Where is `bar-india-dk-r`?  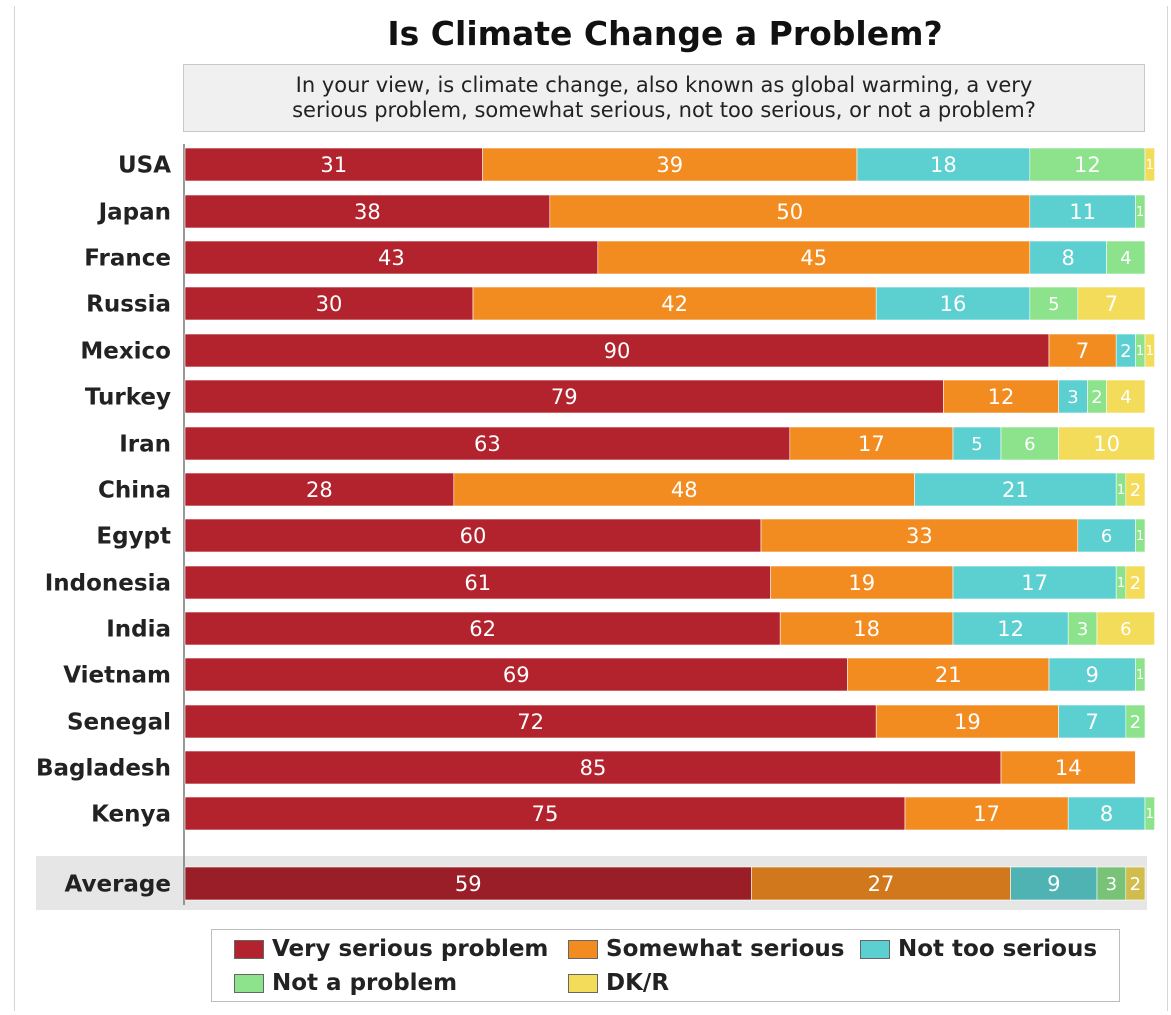 bar-india-dk-r is located at coordinates (1125, 628).